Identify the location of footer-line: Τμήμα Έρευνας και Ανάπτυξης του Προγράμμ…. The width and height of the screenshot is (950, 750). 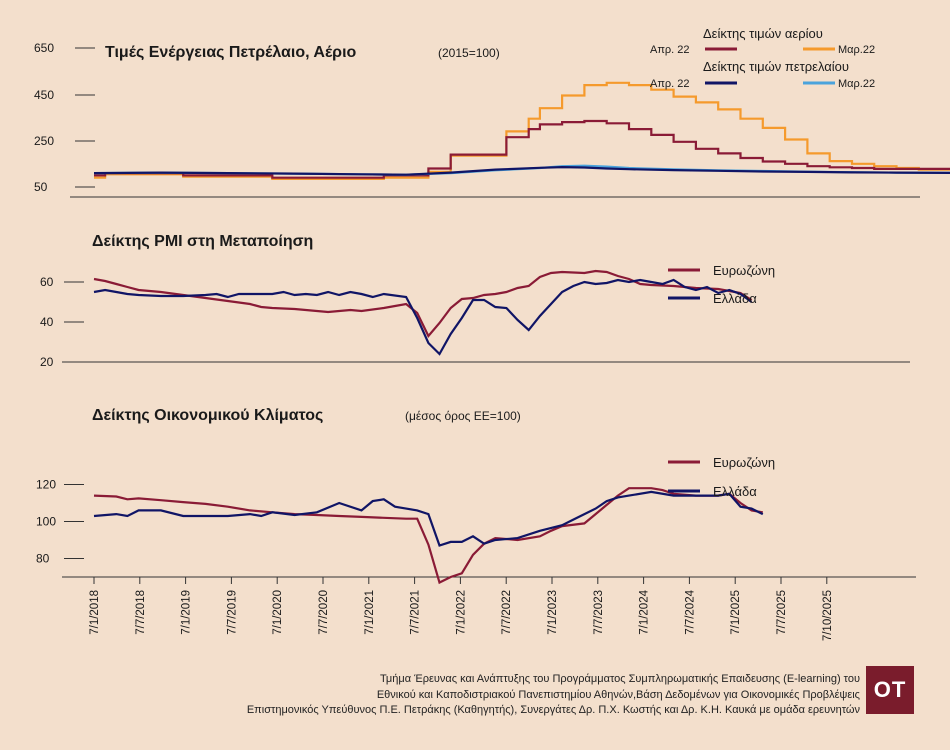
(619, 679).